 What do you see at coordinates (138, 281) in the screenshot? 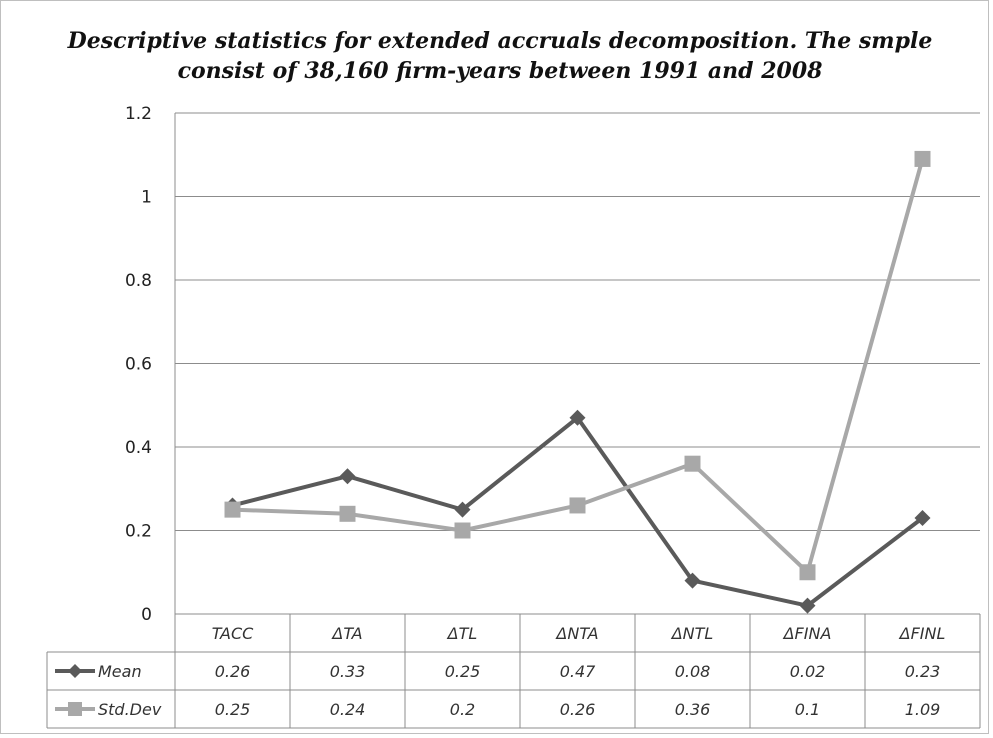
I see `y-tick-label: 0.8` at bounding box center [138, 281].